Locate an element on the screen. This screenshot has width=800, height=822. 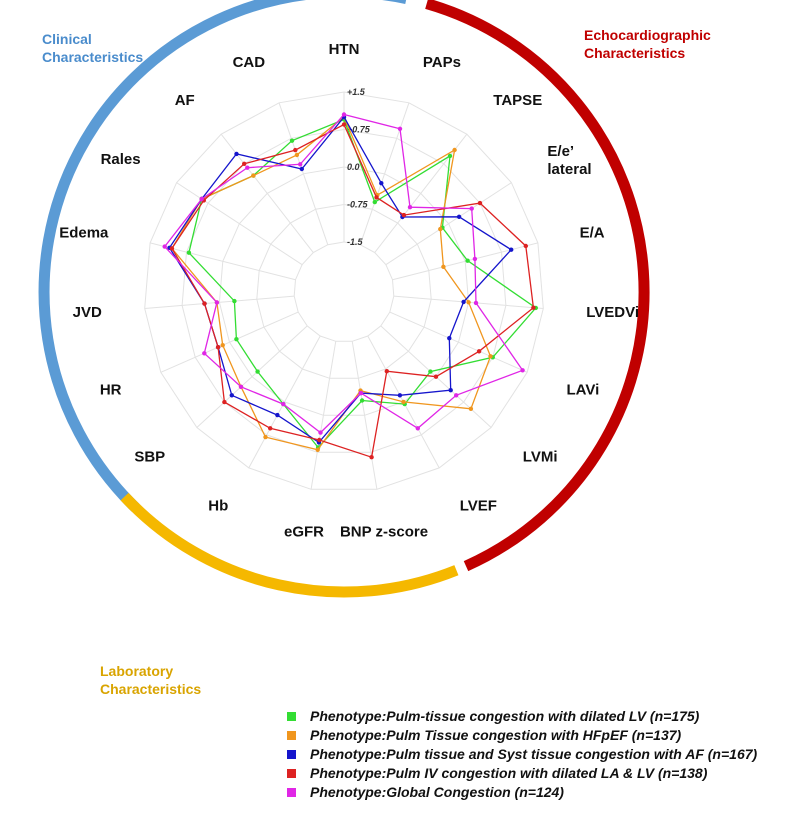
tick-labels: +1.5 +0.75 0.0 -0.75 -1.5 is located at coordinates (359, 167).